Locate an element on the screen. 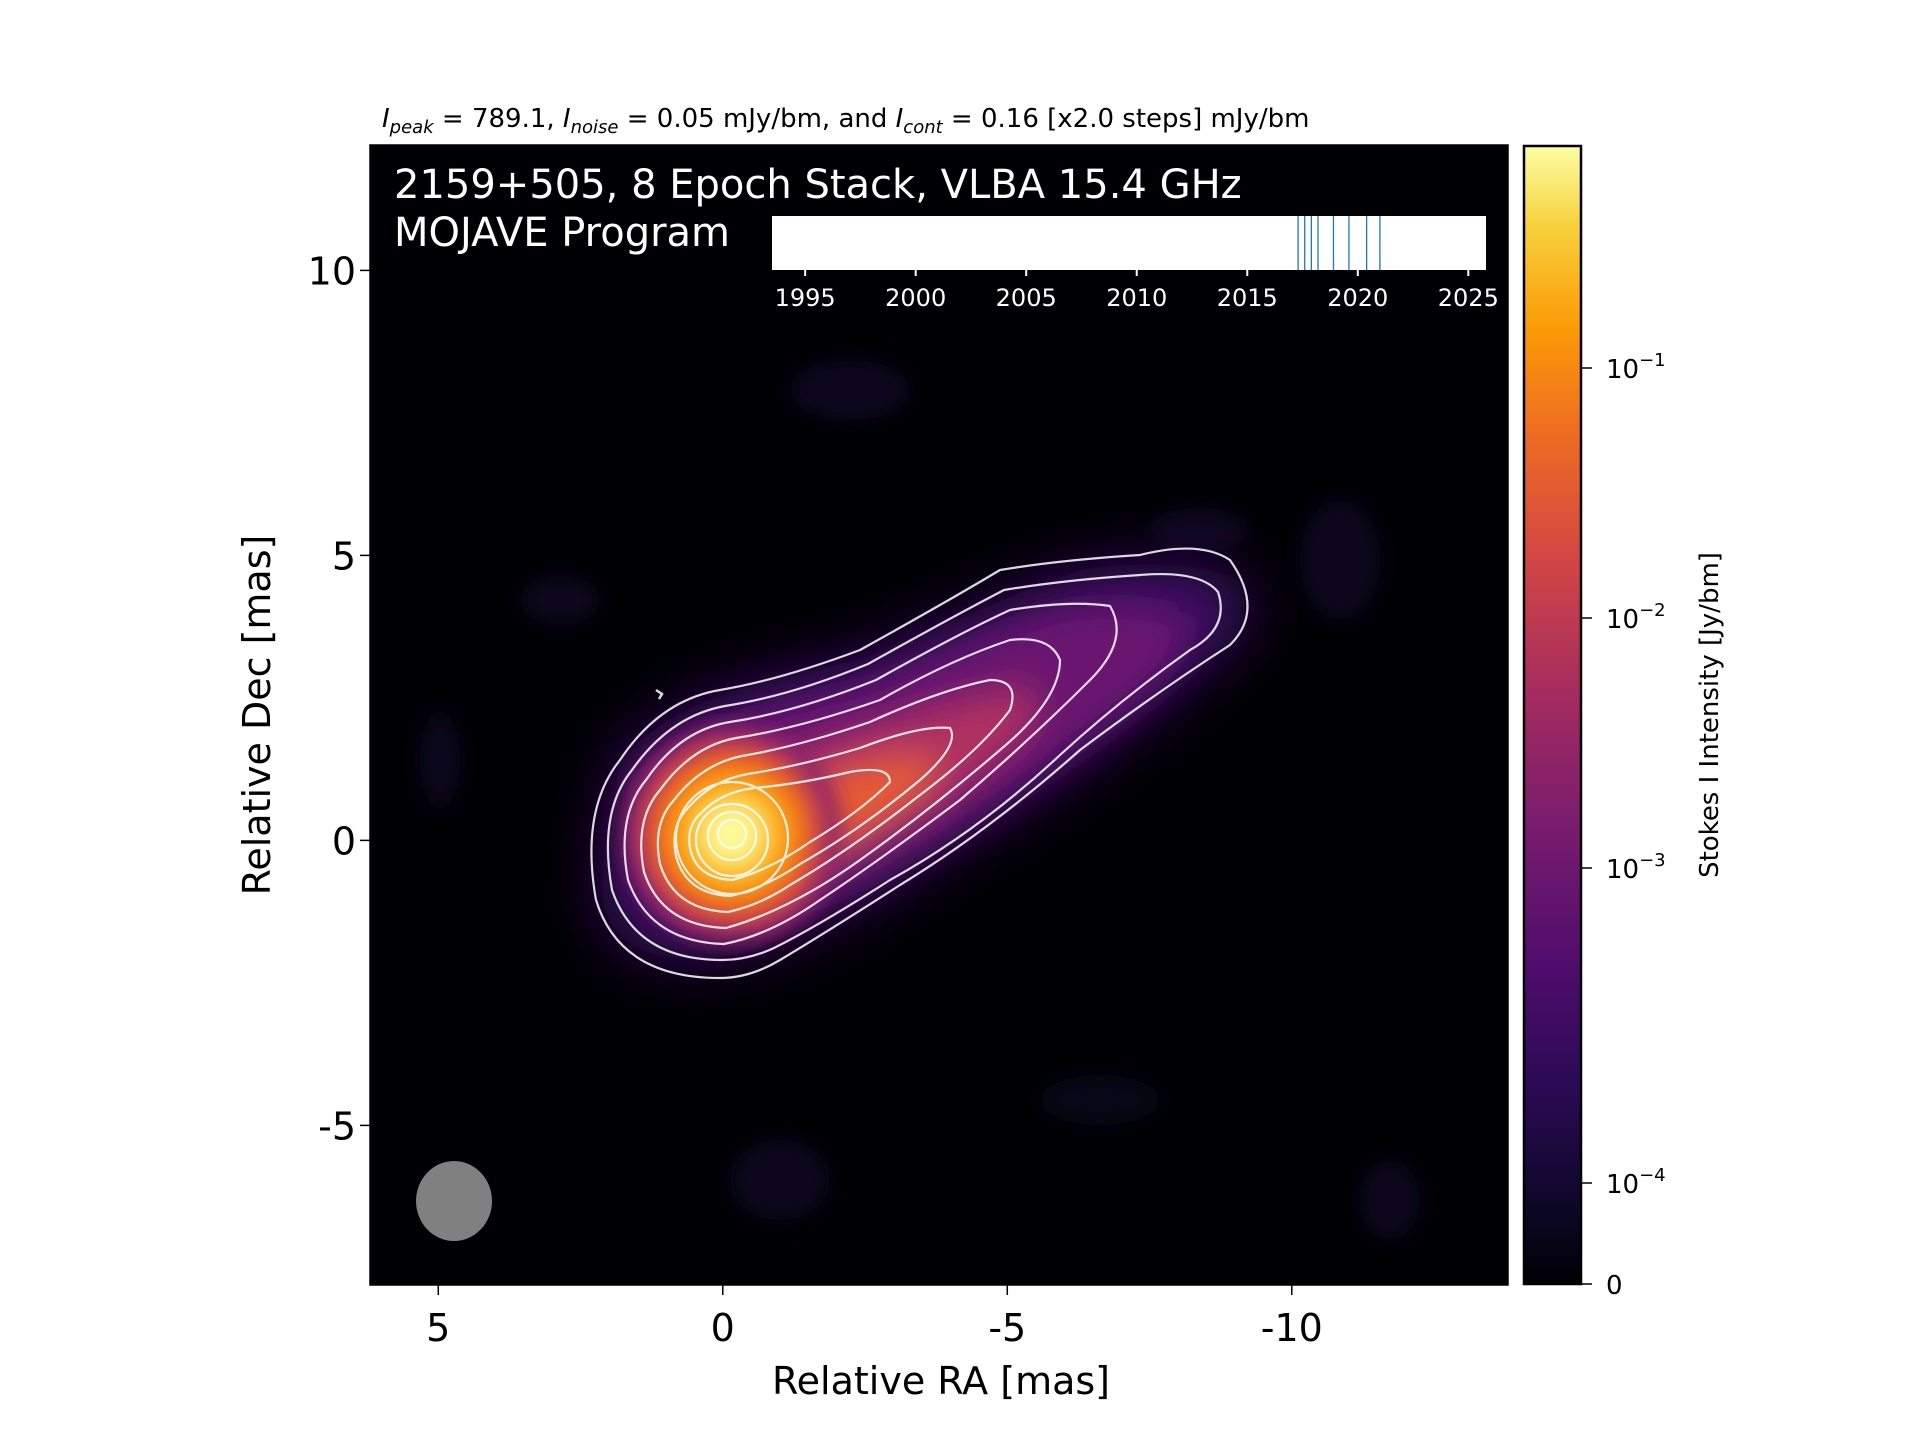 The height and width of the screenshot is (1440, 1920). y-tick-label: 5 is located at coordinates (344, 556).